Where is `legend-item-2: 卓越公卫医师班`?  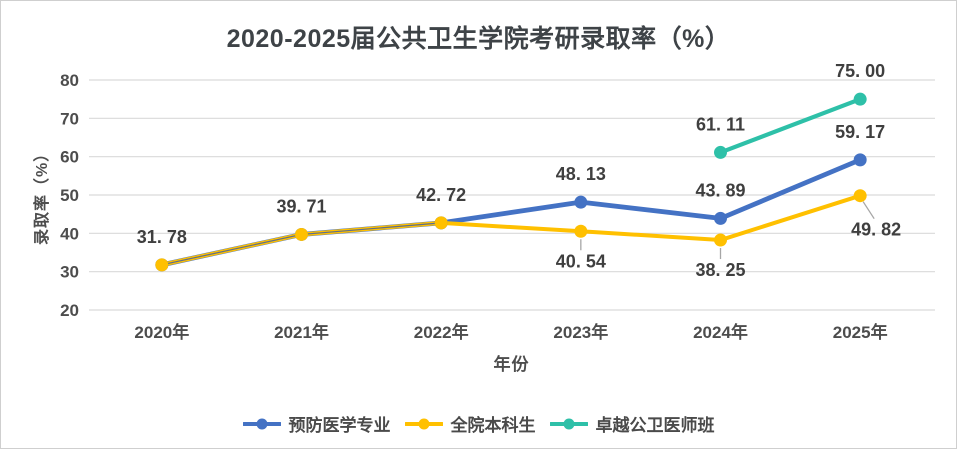
legend-item-2: 卓越公卫医师班 is located at coordinates (632, 423).